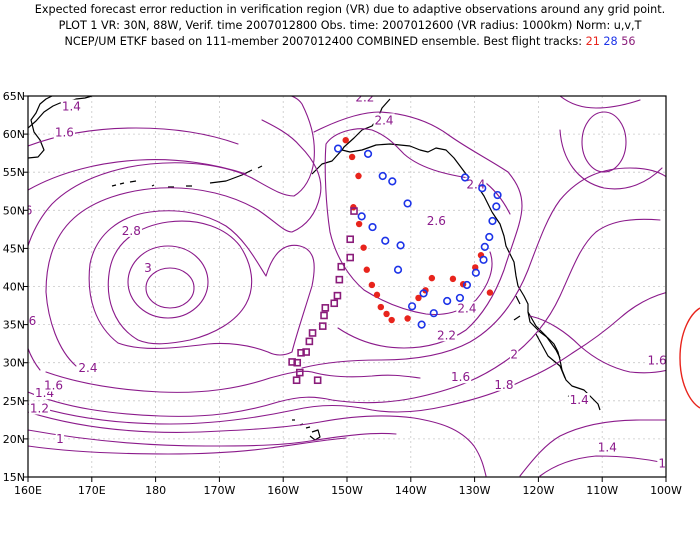  I want to click on y-tick-label: 60N, so click(14, 134).